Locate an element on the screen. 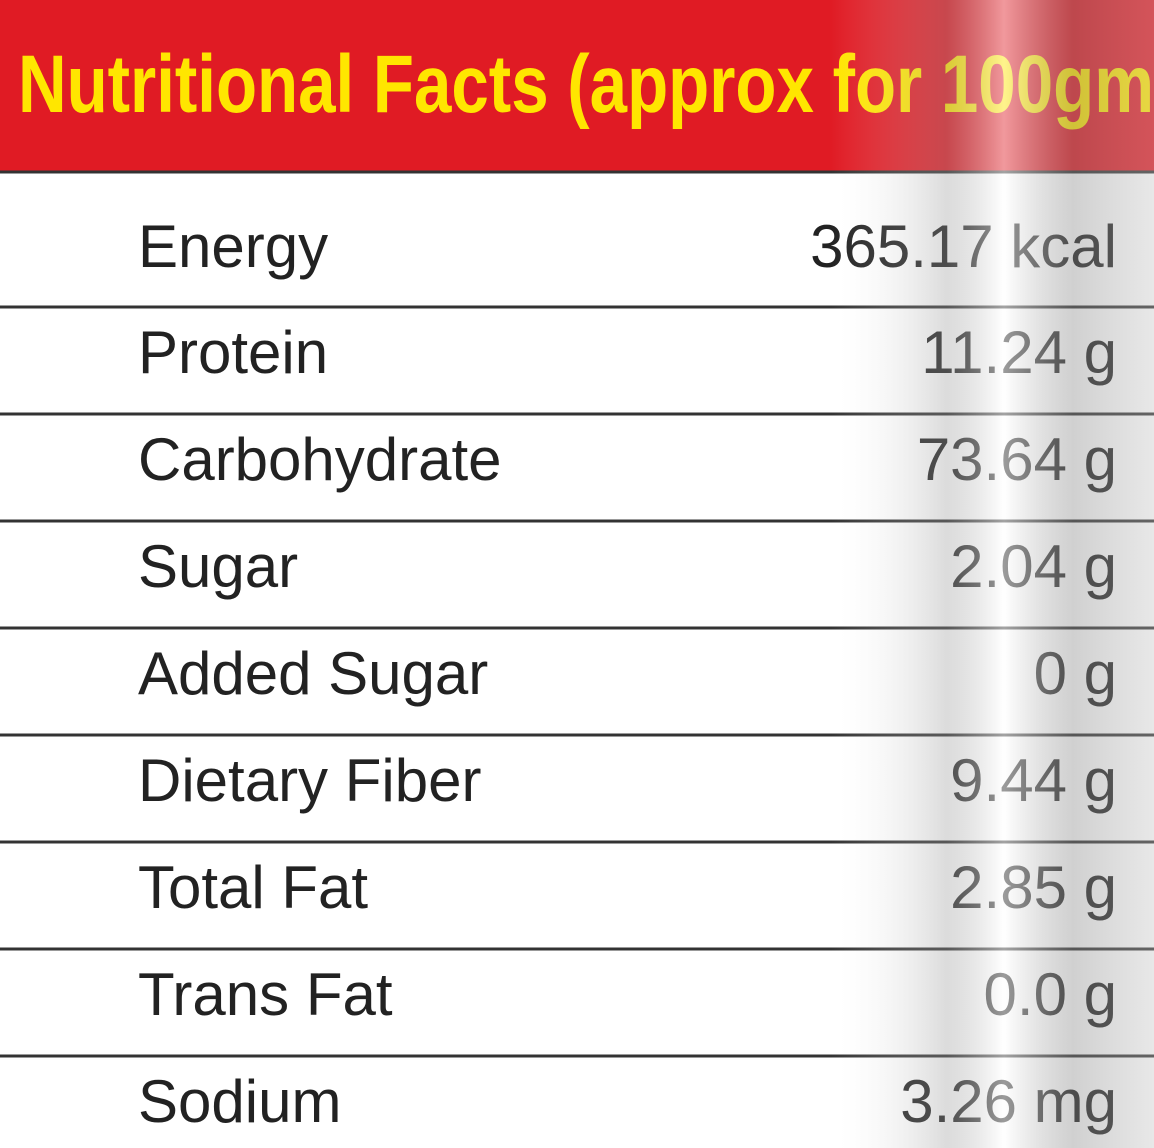 This screenshot has width=1154, height=1148. nutrient-name: Sugar is located at coordinates (218, 566).